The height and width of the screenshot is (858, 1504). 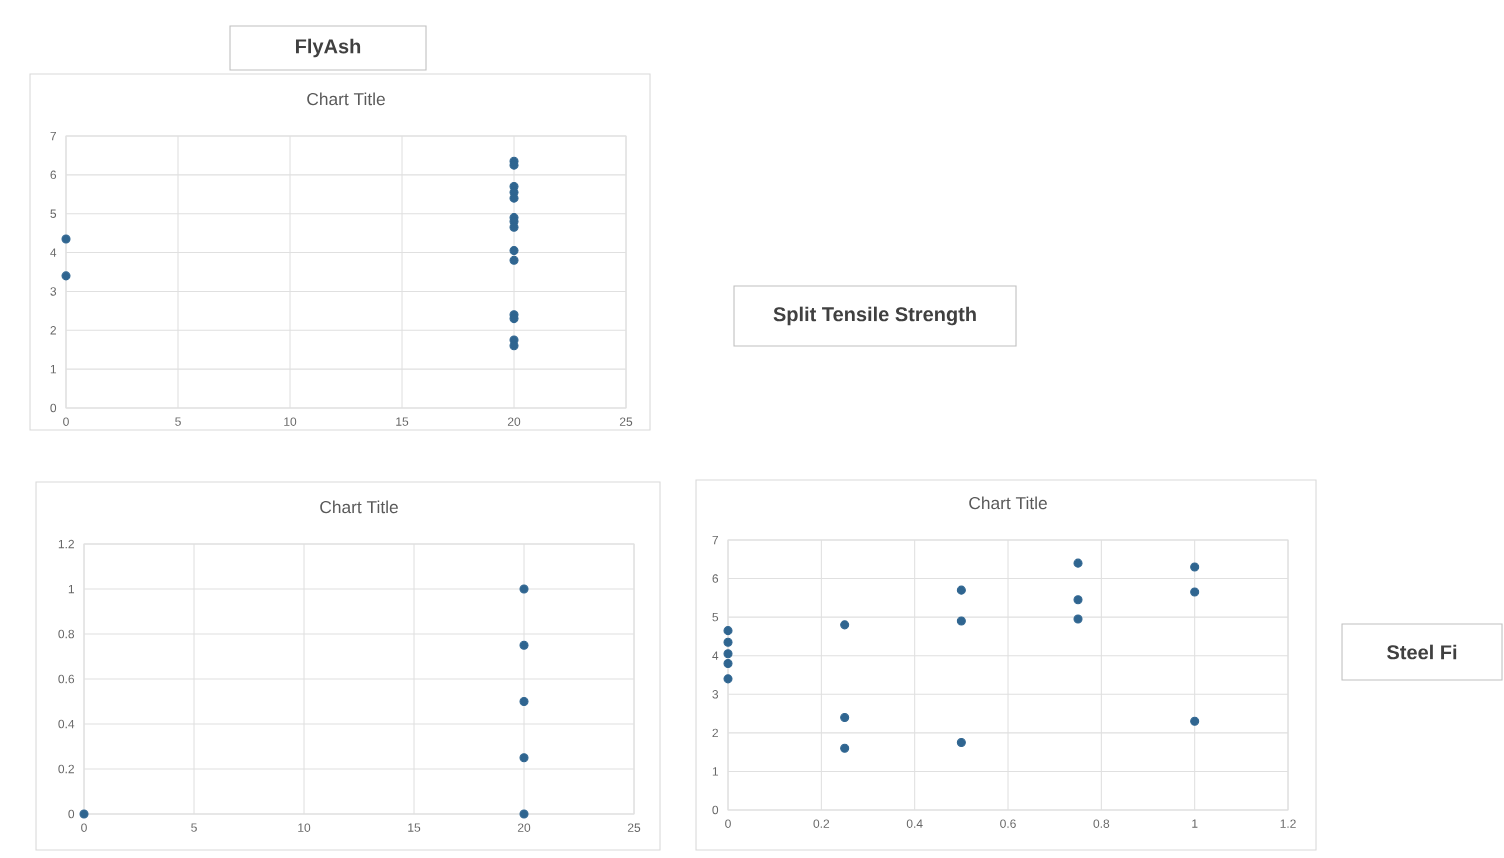 What do you see at coordinates (1422, 652) in the screenshot?
I see `text: Steel Fi` at bounding box center [1422, 652].